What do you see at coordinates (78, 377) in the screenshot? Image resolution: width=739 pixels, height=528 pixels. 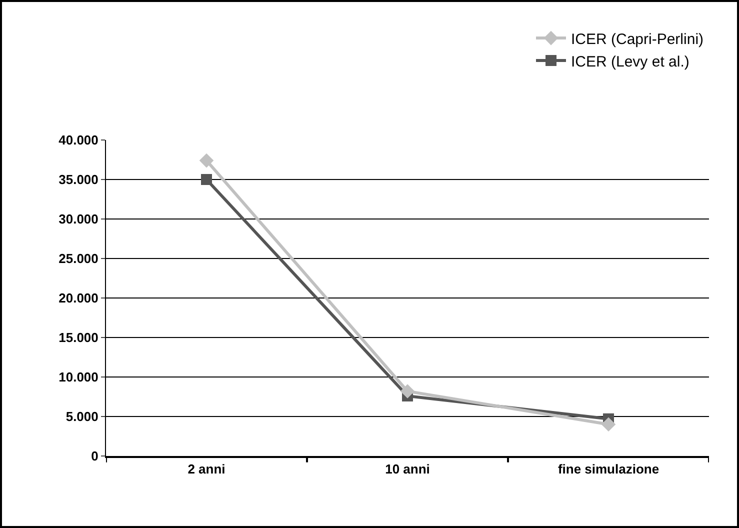 I see `y-tick-label: 10.000` at bounding box center [78, 377].